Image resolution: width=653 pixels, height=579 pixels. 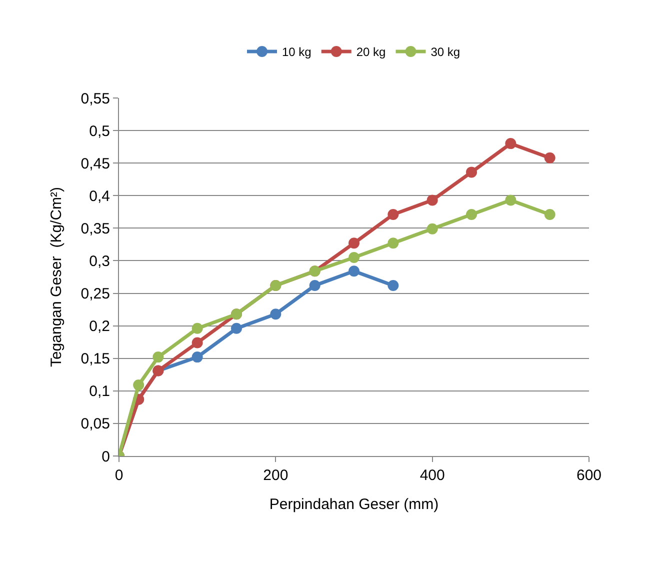 I want to click on y-tick-label: 0,2, so click(x=99, y=327).